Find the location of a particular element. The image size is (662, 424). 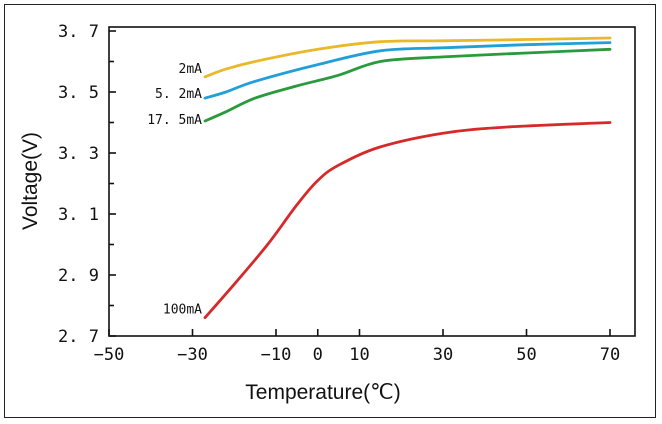

x-tick-label: −30 is located at coordinates (192, 355).